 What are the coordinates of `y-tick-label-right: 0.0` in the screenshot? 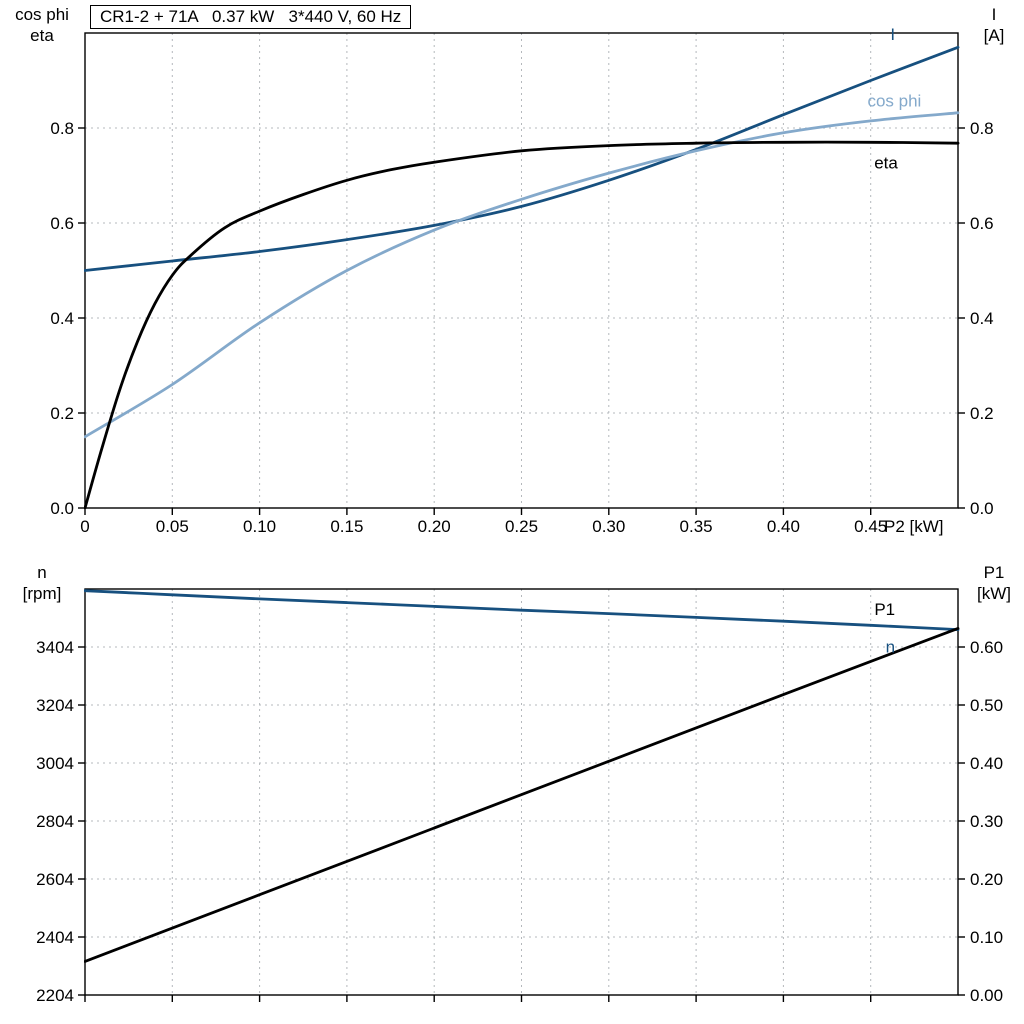 It's located at (982, 508).